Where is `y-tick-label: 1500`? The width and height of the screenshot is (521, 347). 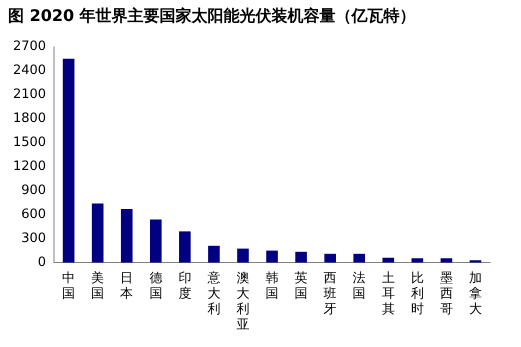 y-tick-label: 1500 is located at coordinates (29, 142).